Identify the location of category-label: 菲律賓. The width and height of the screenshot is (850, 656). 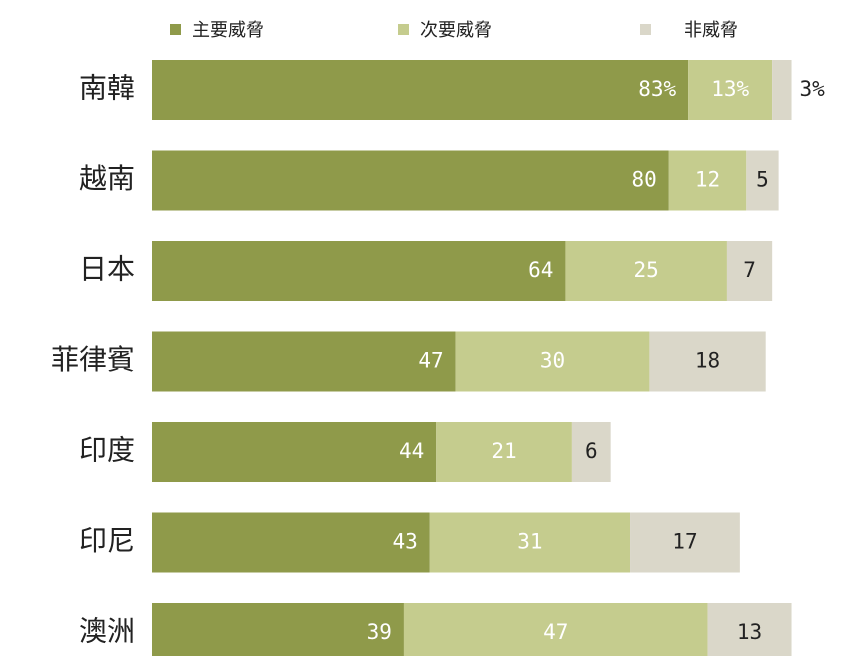
(93, 359).